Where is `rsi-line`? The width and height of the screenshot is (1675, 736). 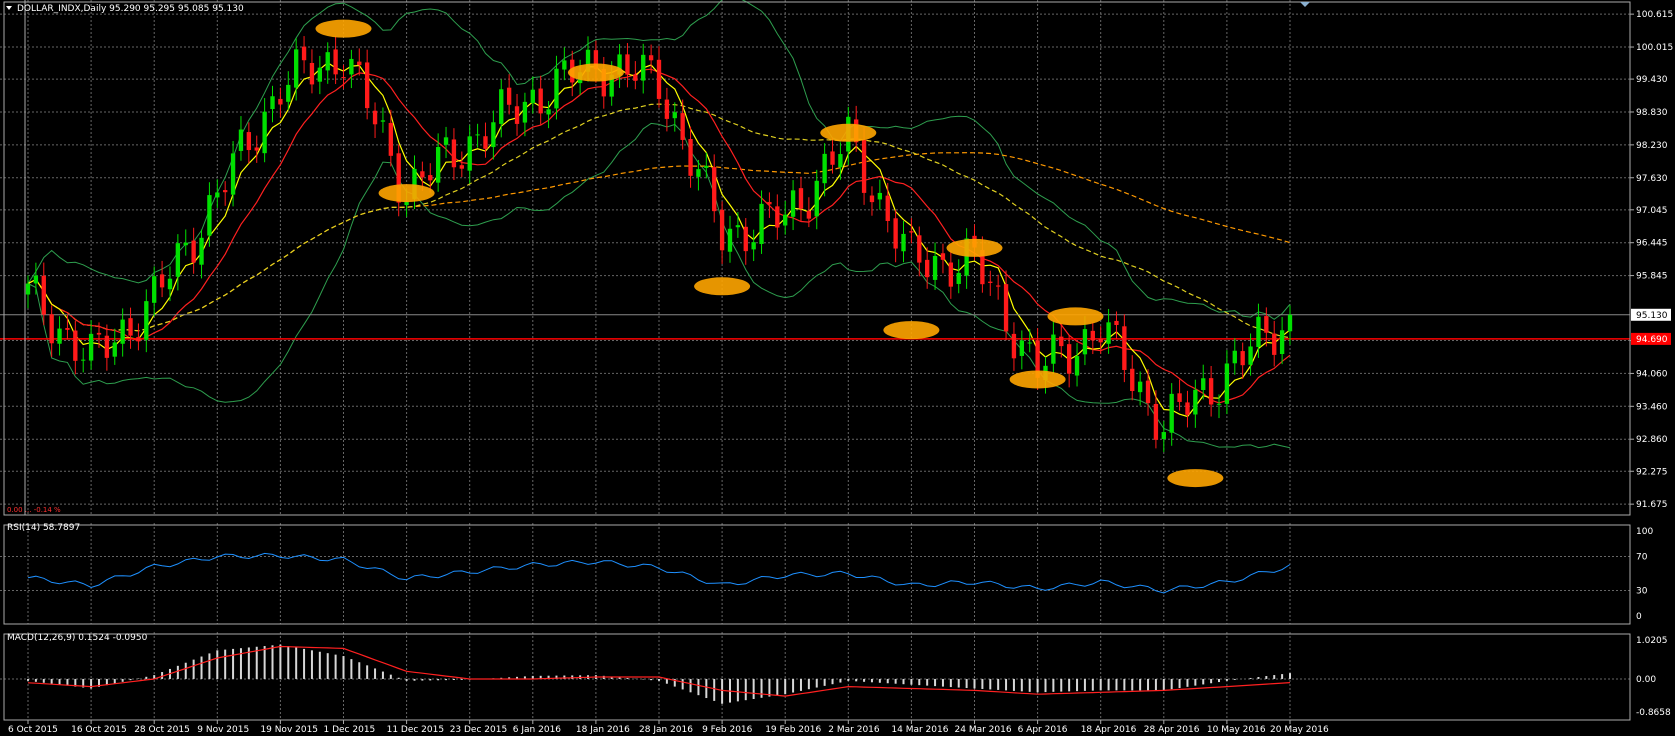 rsi-line is located at coordinates (659, 573).